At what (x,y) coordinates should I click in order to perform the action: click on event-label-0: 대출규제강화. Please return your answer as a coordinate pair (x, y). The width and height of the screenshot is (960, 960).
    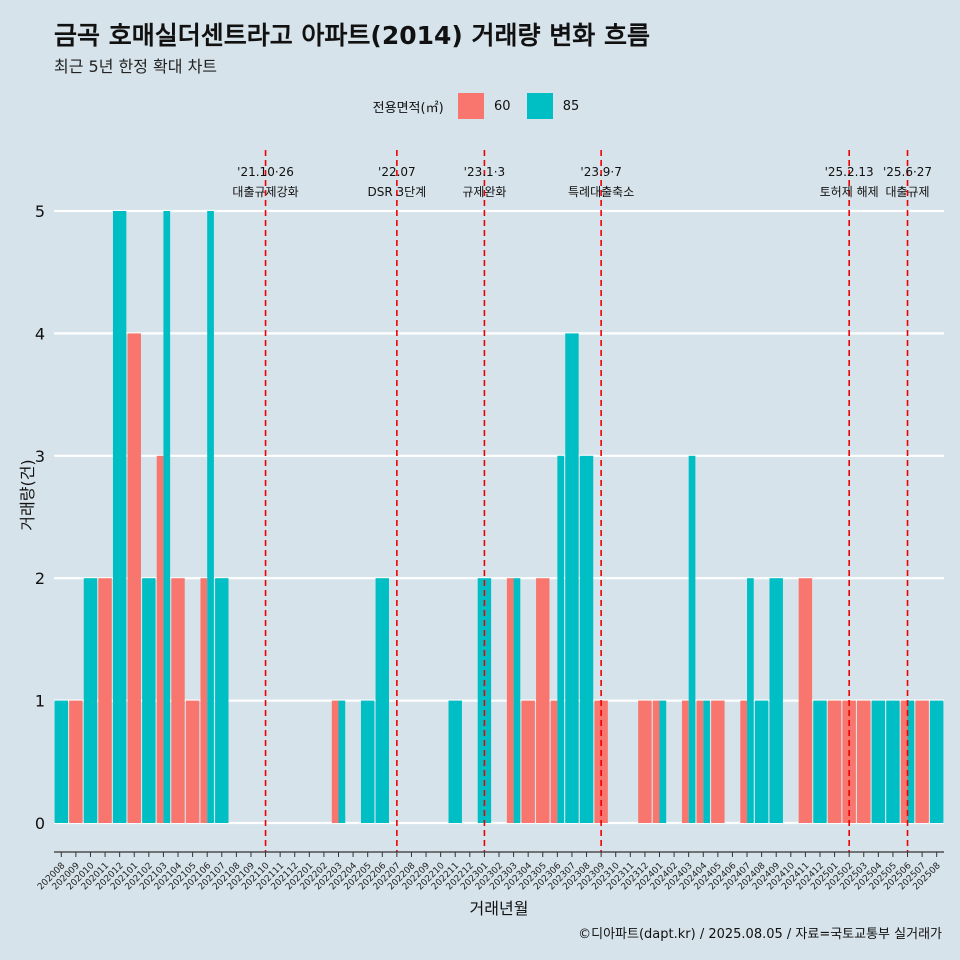
    Looking at the image, I should click on (265, 192).